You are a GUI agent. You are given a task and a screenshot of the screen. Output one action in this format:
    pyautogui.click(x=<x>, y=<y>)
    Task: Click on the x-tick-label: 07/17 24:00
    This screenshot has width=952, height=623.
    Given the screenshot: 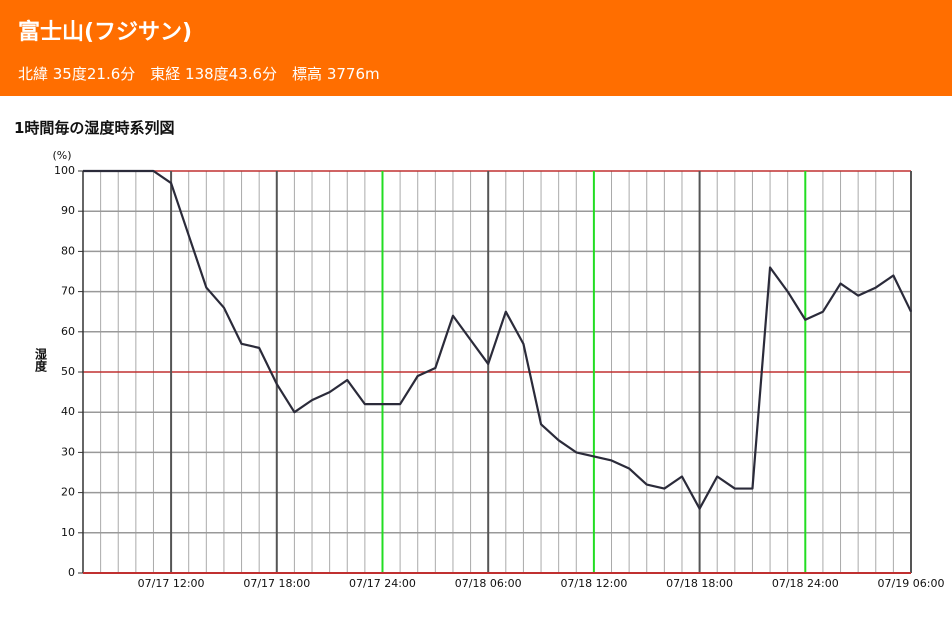 What is the action you would take?
    pyautogui.click(x=382, y=583)
    